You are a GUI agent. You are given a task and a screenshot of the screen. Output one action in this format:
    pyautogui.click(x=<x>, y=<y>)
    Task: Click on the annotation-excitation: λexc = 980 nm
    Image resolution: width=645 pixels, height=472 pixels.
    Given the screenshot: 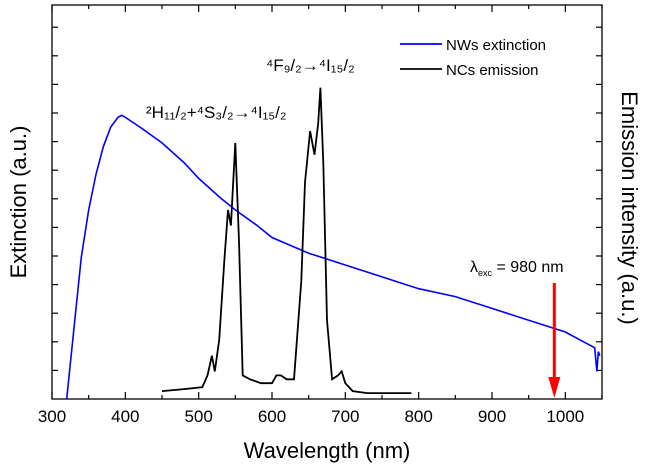 What is the action you would take?
    pyautogui.click(x=517, y=268)
    